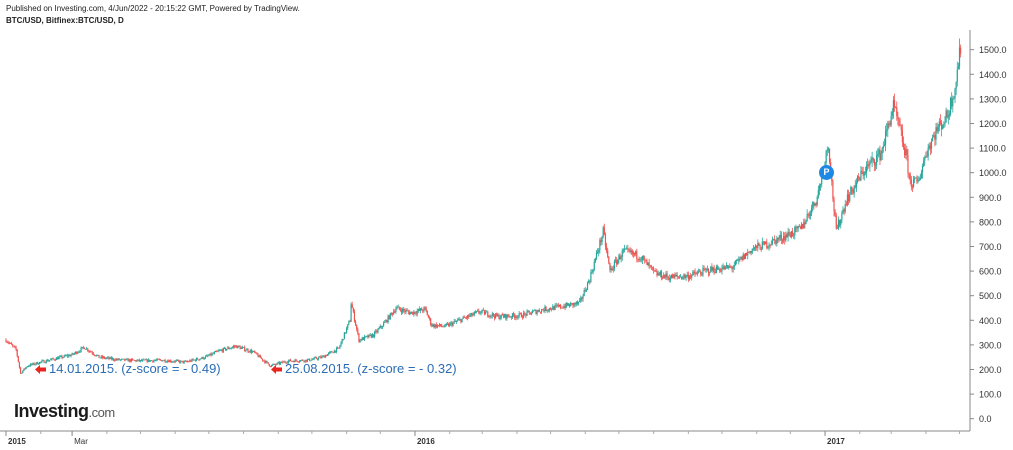 The width and height of the screenshot is (1013, 450). I want to click on position-marker-icon: P, so click(826, 172).